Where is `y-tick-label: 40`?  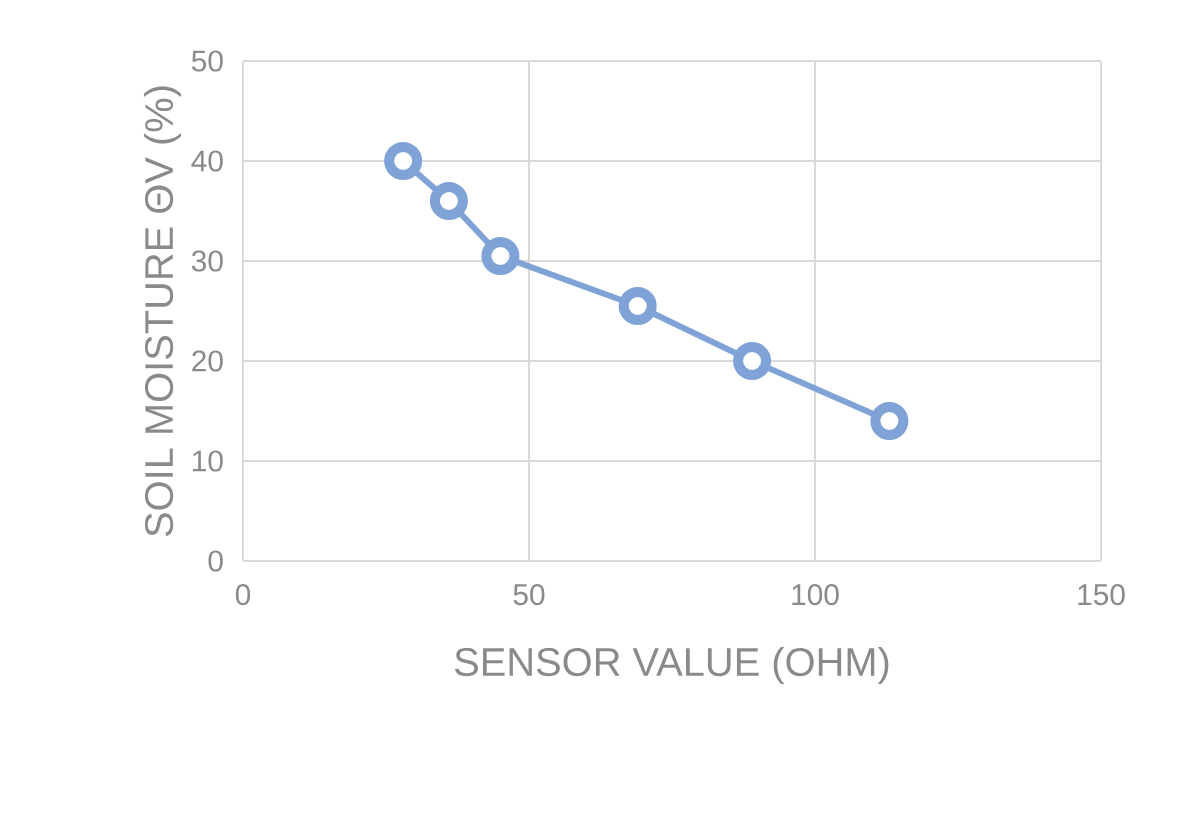 y-tick-label: 40 is located at coordinates (207, 161).